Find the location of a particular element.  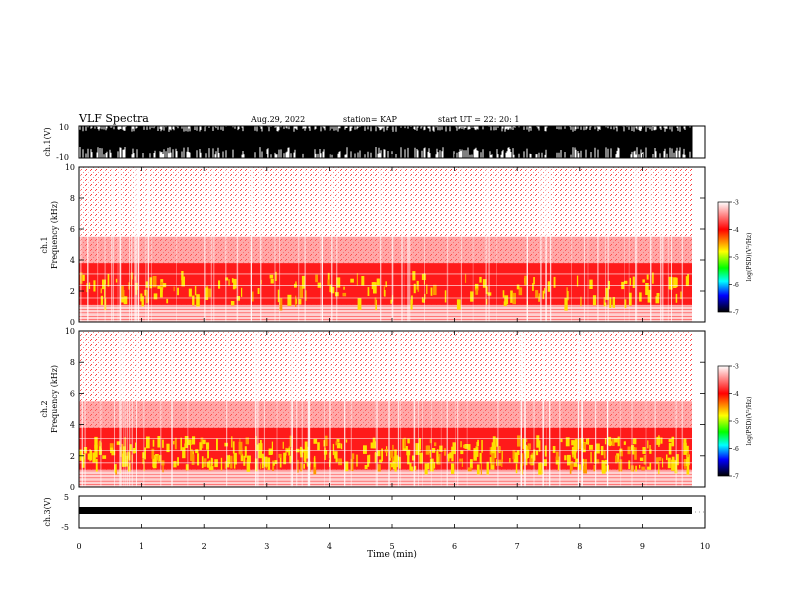

y-tick-label: 0 is located at coordinates (72, 487).